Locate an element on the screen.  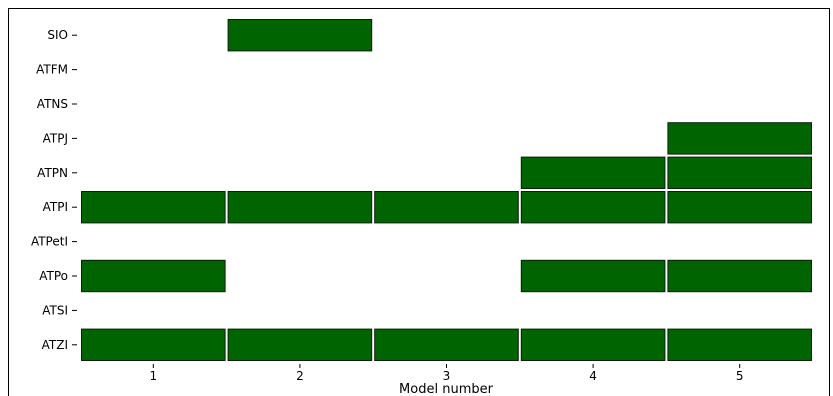
y-tick-label: ATZI is located at coordinates (55, 345).